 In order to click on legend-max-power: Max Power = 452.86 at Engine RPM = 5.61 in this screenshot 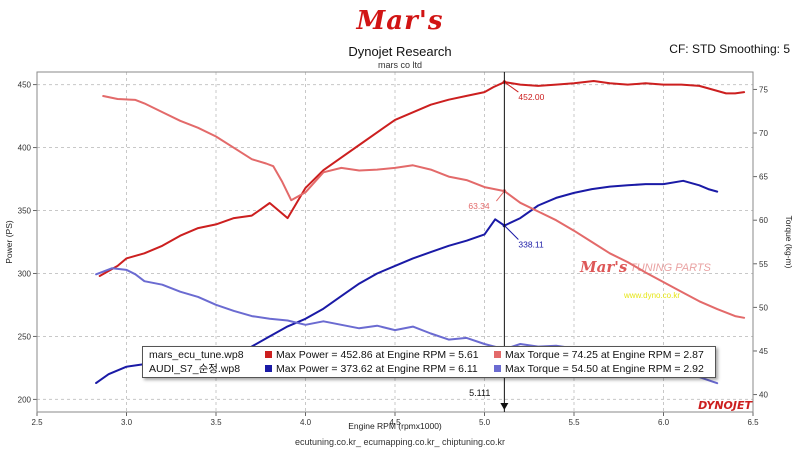, I will do `click(377, 355)`.